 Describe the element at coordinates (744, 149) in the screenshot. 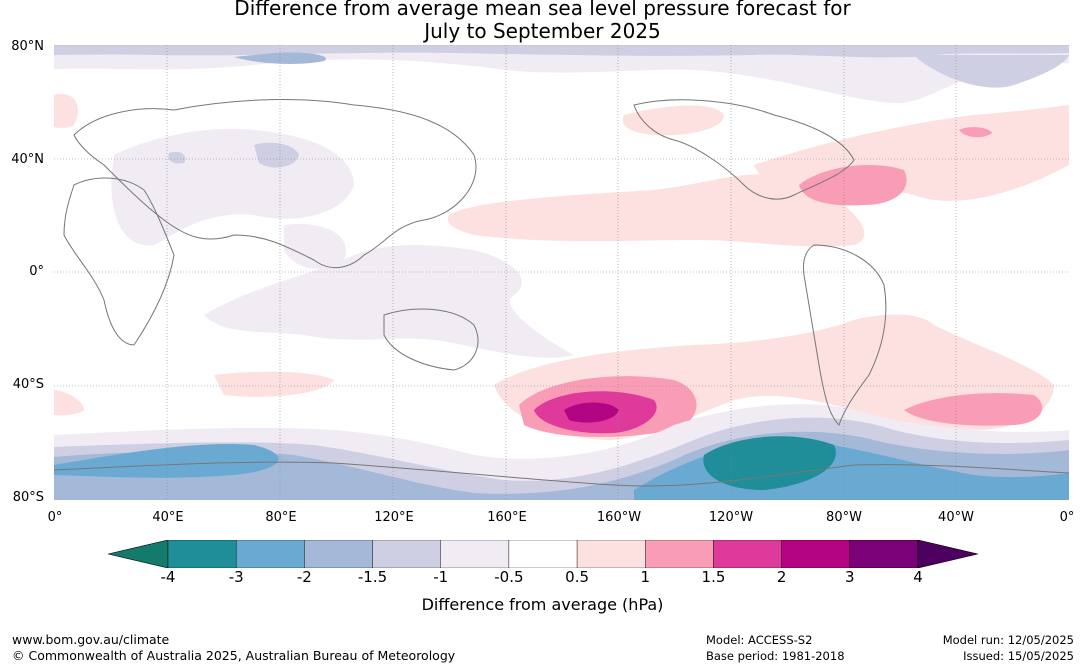

I see `north-america-outline` at that location.